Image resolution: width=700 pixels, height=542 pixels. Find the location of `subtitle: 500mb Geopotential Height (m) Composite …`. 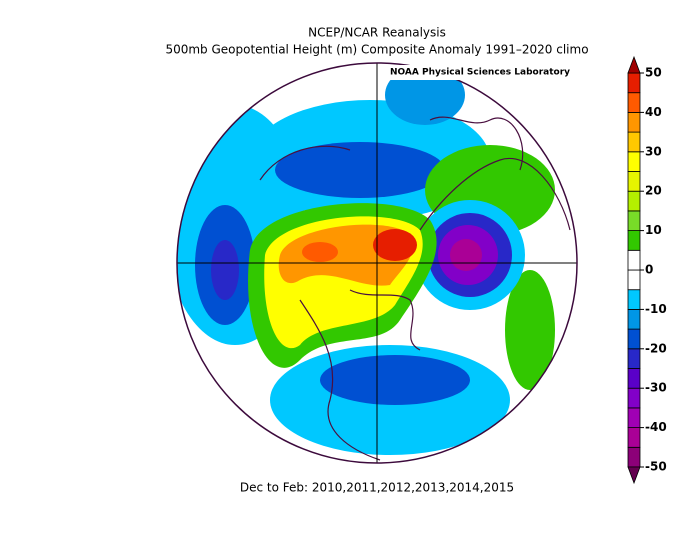

subtitle: 500mb Geopotential Height (m) Composite … is located at coordinates (376, 50).